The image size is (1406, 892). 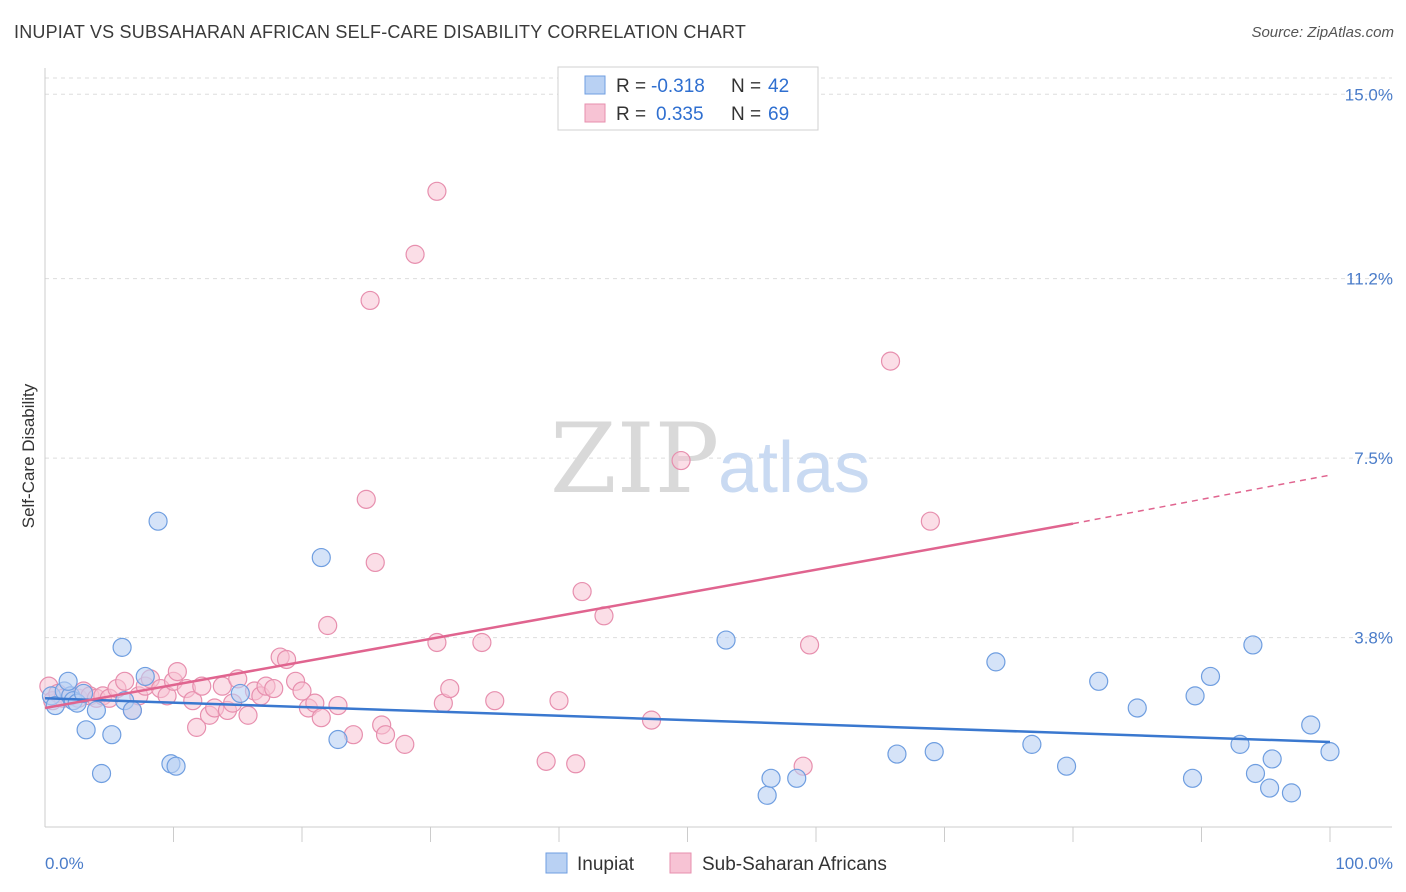 I want to click on subsaharan-trend-extension, so click(x=1201, y=499).